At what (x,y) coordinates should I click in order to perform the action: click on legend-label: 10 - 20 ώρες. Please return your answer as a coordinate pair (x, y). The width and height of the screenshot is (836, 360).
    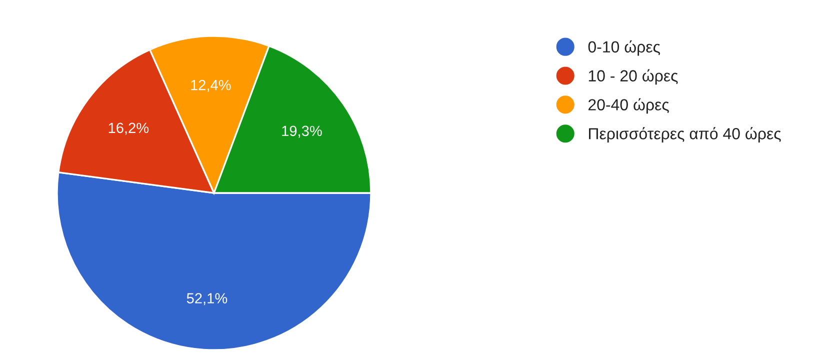
    Looking at the image, I should click on (633, 77).